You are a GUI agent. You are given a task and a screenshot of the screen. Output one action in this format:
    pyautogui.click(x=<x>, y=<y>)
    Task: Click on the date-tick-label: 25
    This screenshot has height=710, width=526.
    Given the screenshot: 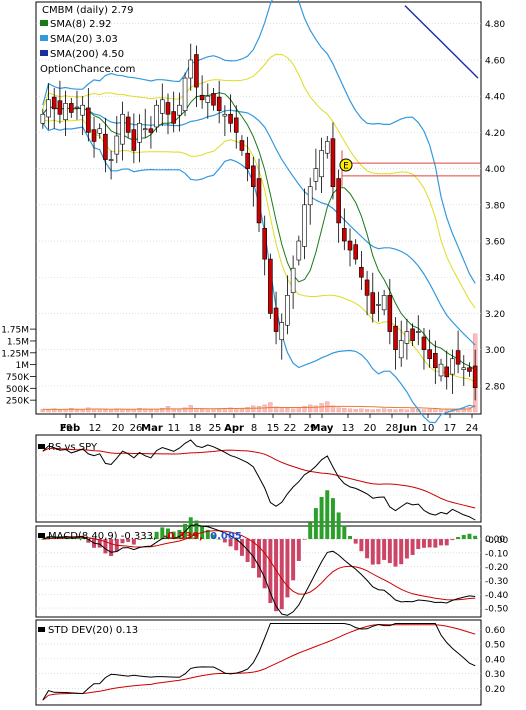 What is the action you would take?
    pyautogui.click(x=215, y=428)
    